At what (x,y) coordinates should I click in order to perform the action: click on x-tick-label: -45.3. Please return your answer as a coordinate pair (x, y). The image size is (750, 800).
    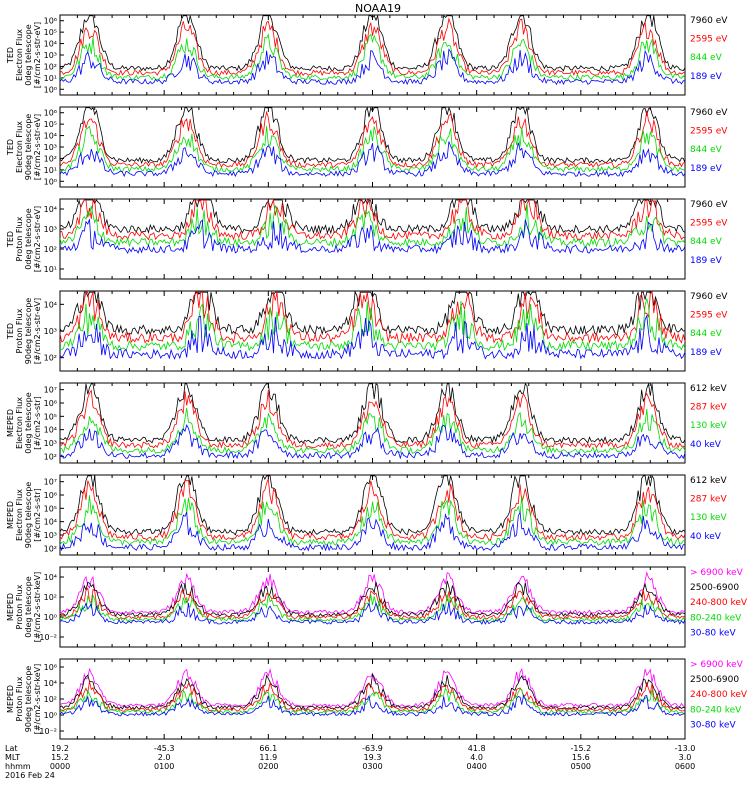
    Looking at the image, I should click on (164, 748).